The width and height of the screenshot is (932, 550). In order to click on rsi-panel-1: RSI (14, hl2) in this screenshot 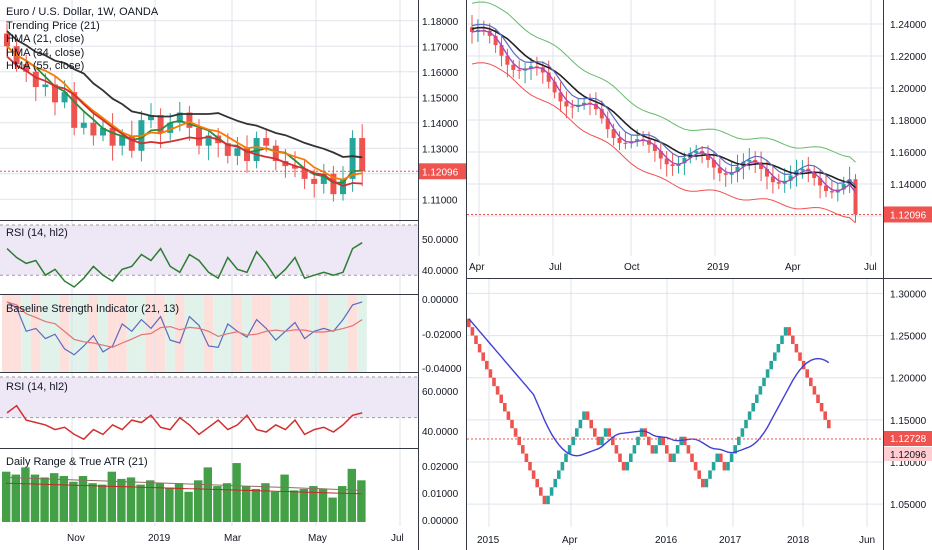, I will do `click(209, 257)`.